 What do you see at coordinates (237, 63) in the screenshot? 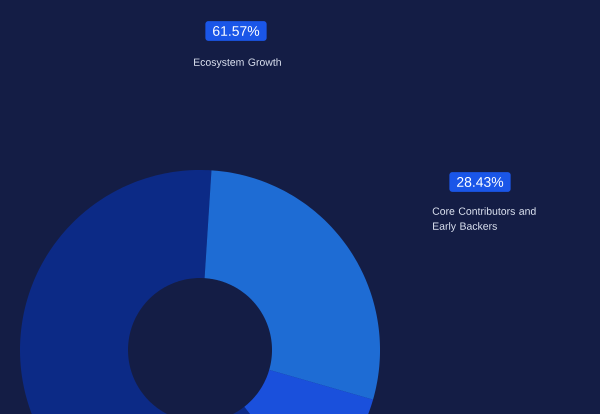
I see `slice-label: Ecosystem Growth` at bounding box center [237, 63].